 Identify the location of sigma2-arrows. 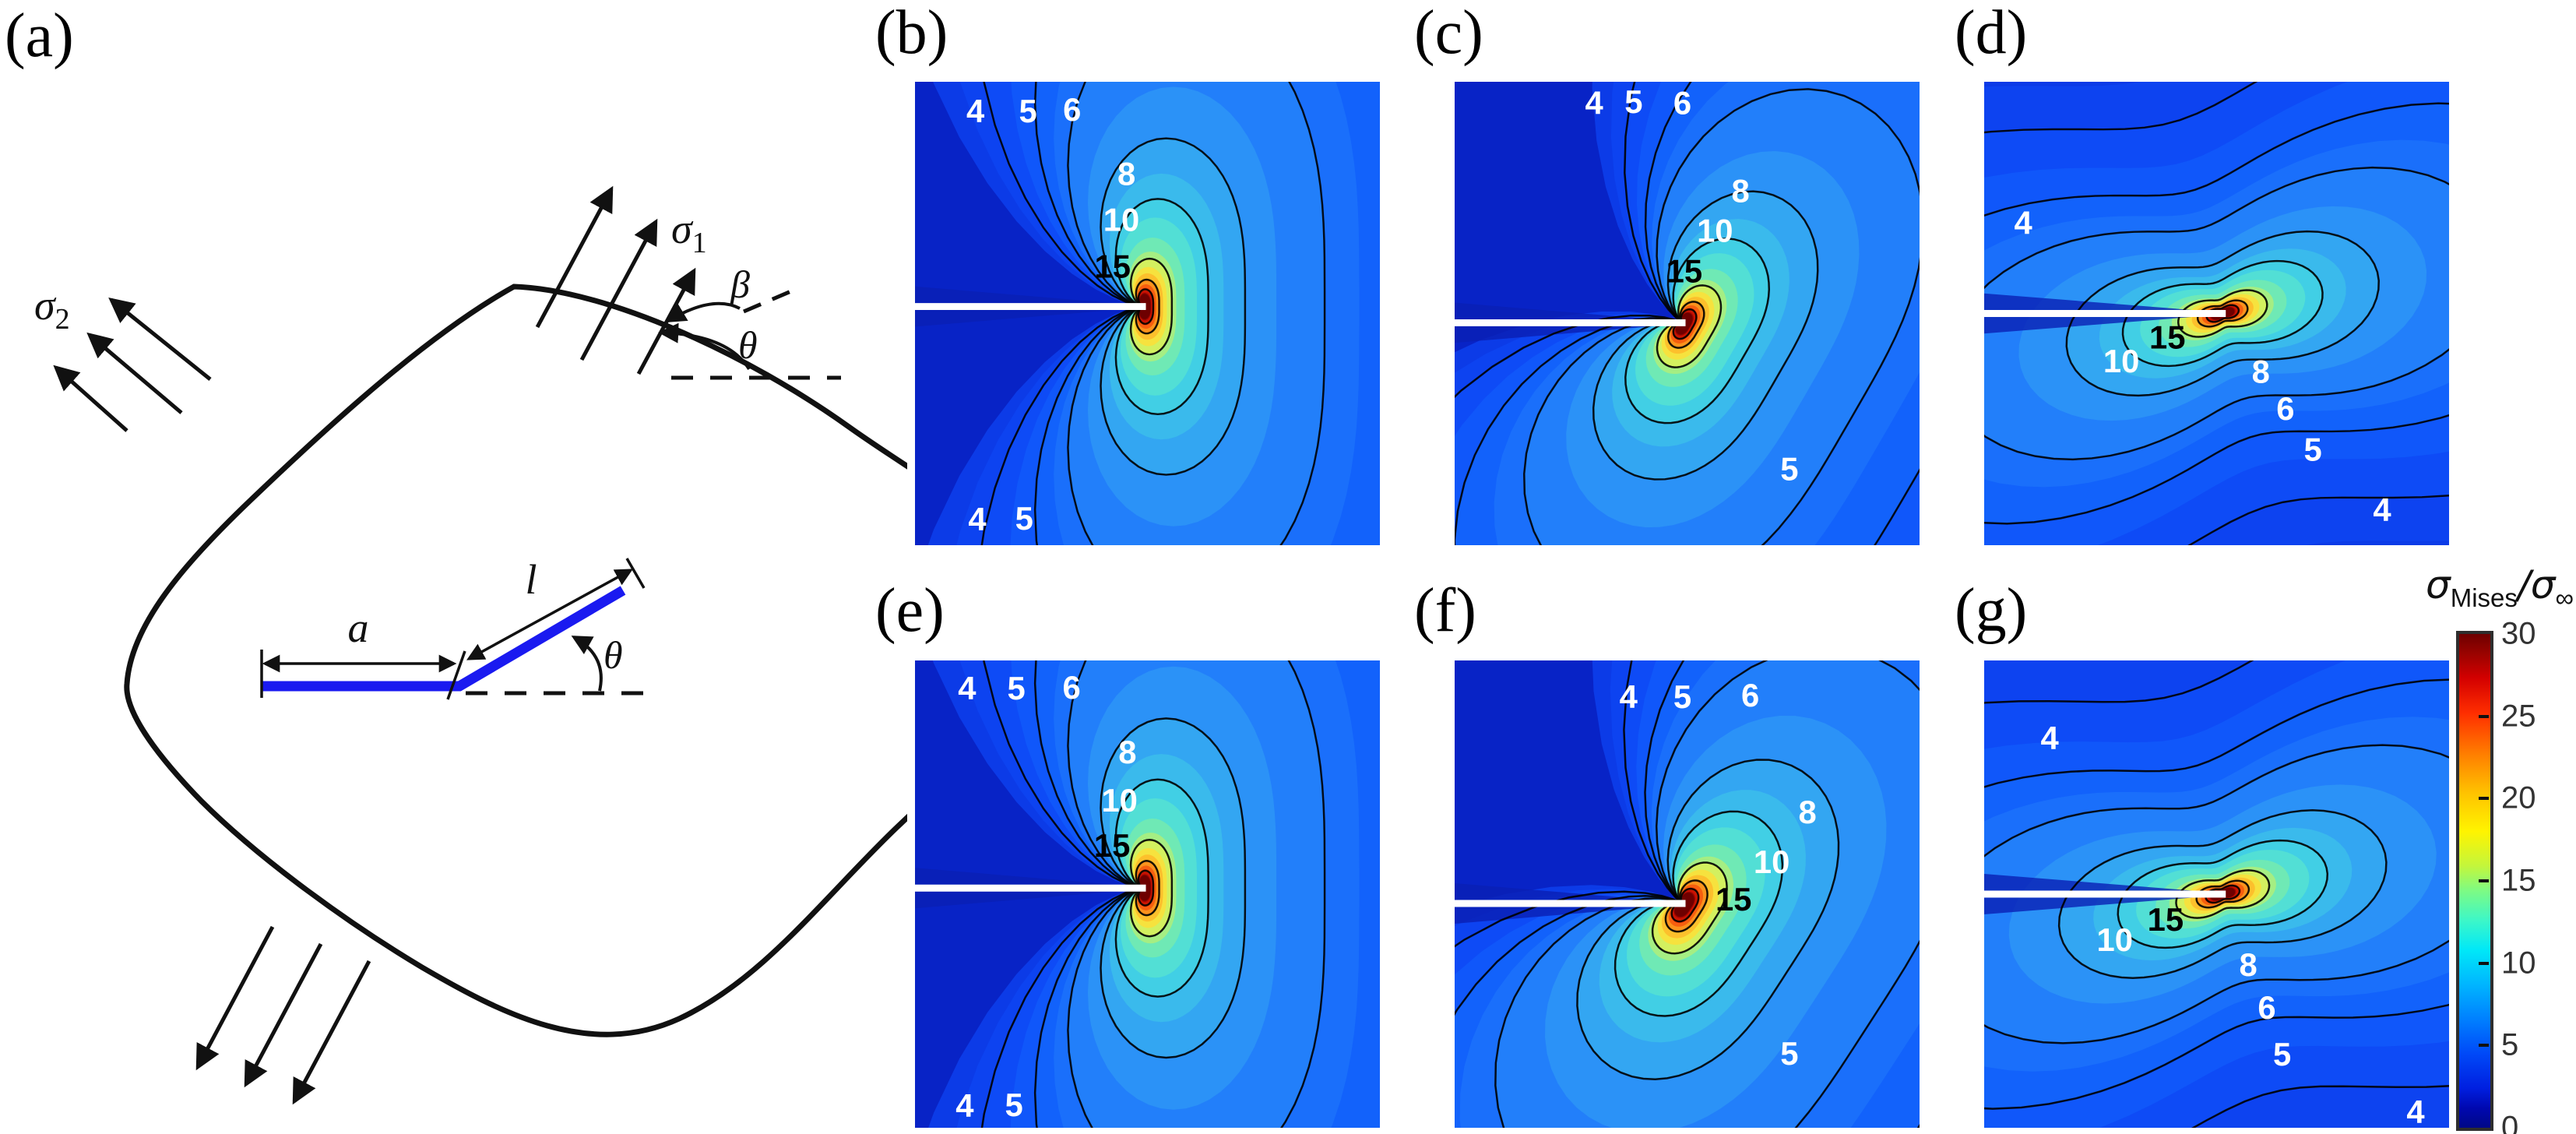
(132, 364).